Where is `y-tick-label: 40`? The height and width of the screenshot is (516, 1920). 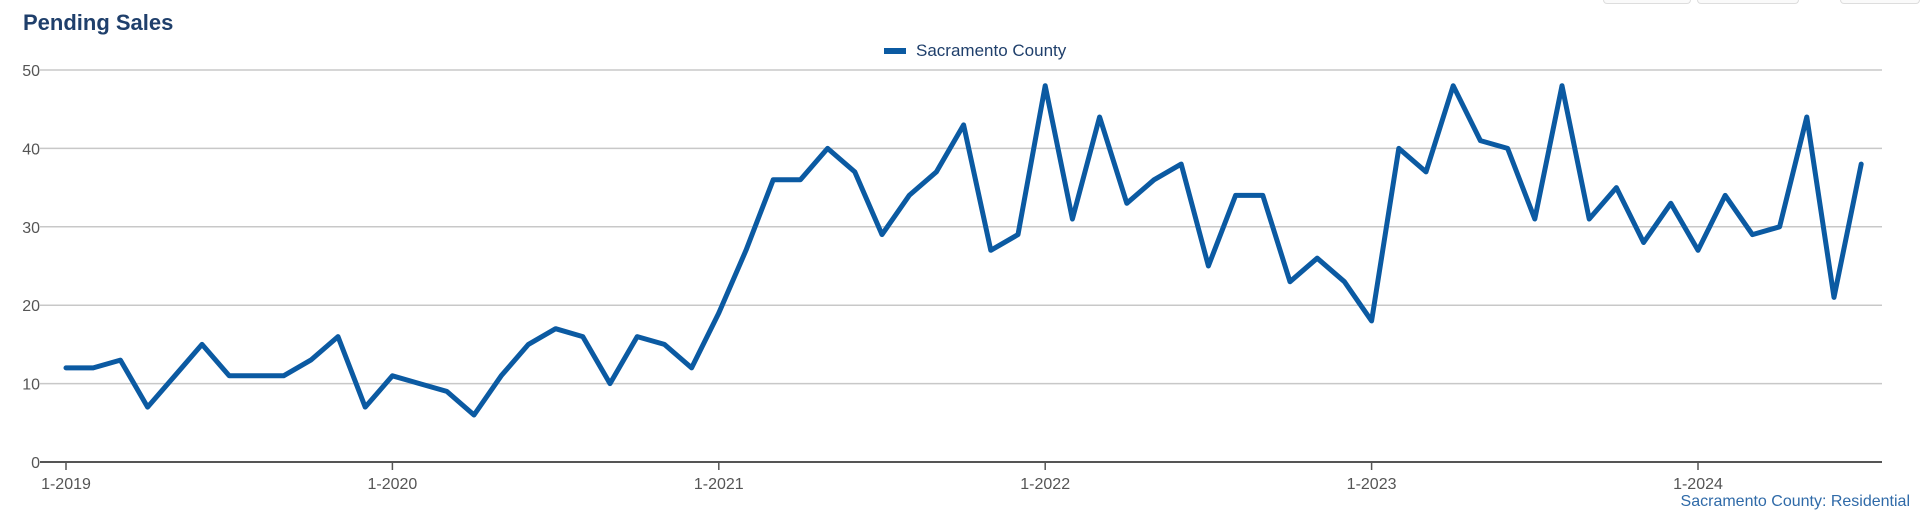
y-tick-label: 40 is located at coordinates (31, 149).